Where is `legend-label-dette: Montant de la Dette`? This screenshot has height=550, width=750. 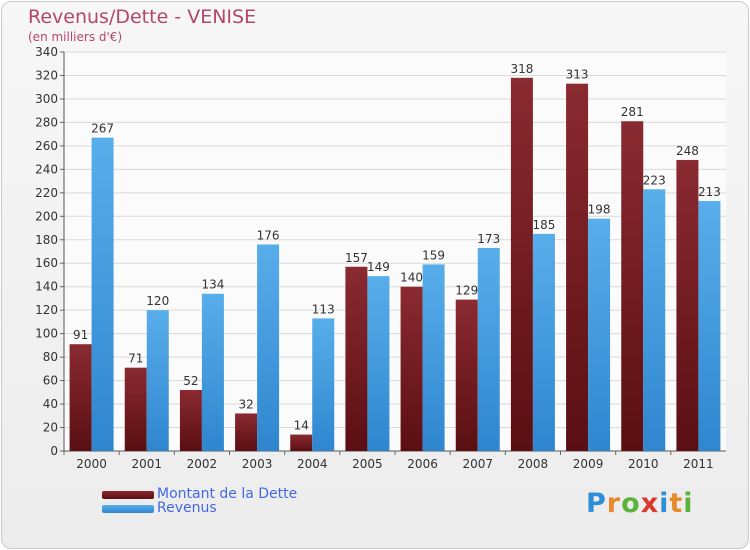 legend-label-dette: Montant de la Dette is located at coordinates (227, 494).